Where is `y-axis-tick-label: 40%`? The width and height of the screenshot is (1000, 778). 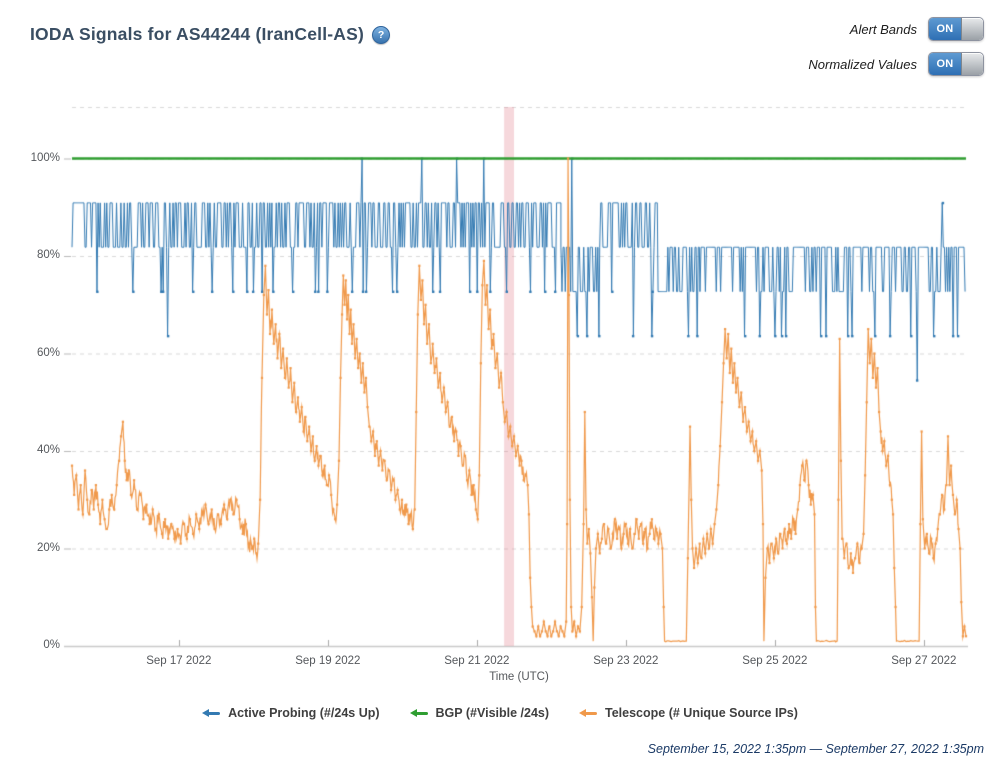
y-axis-tick-label: 40% is located at coordinates (48, 450).